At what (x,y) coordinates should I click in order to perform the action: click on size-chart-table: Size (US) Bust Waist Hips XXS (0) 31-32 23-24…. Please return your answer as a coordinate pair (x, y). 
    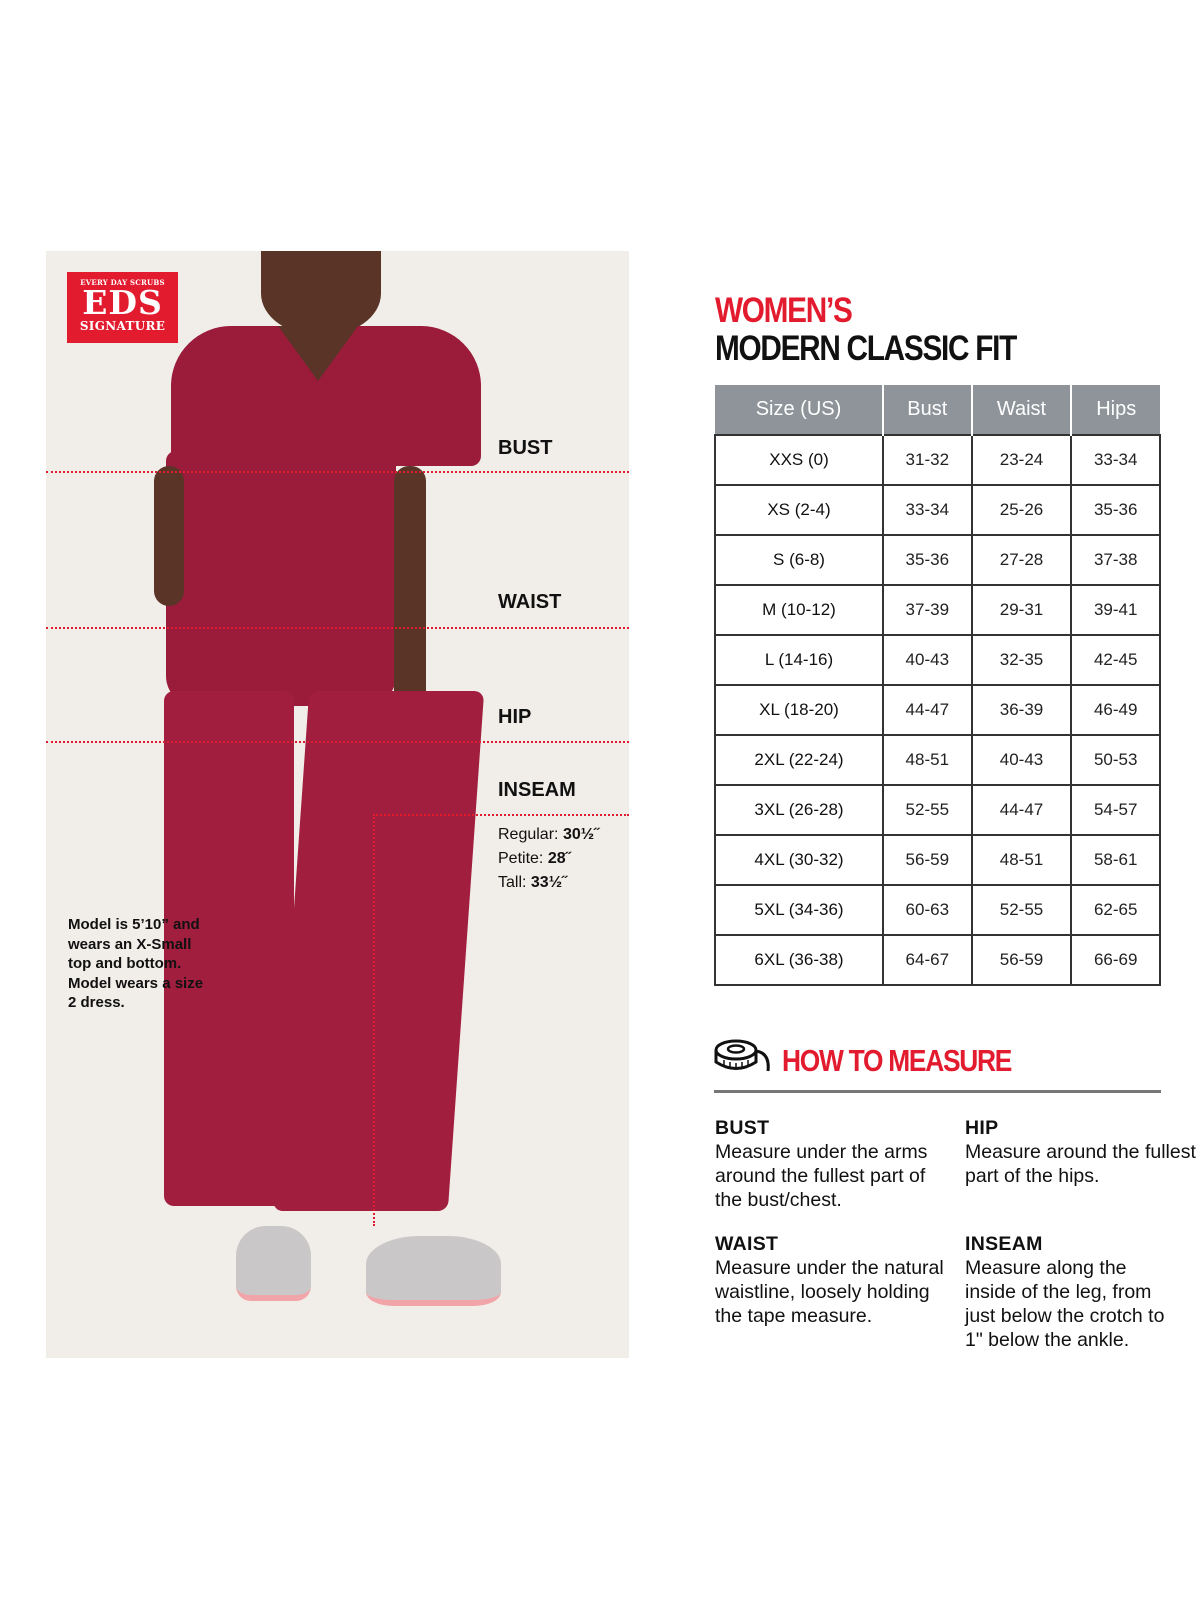
    Looking at the image, I should click on (937, 685).